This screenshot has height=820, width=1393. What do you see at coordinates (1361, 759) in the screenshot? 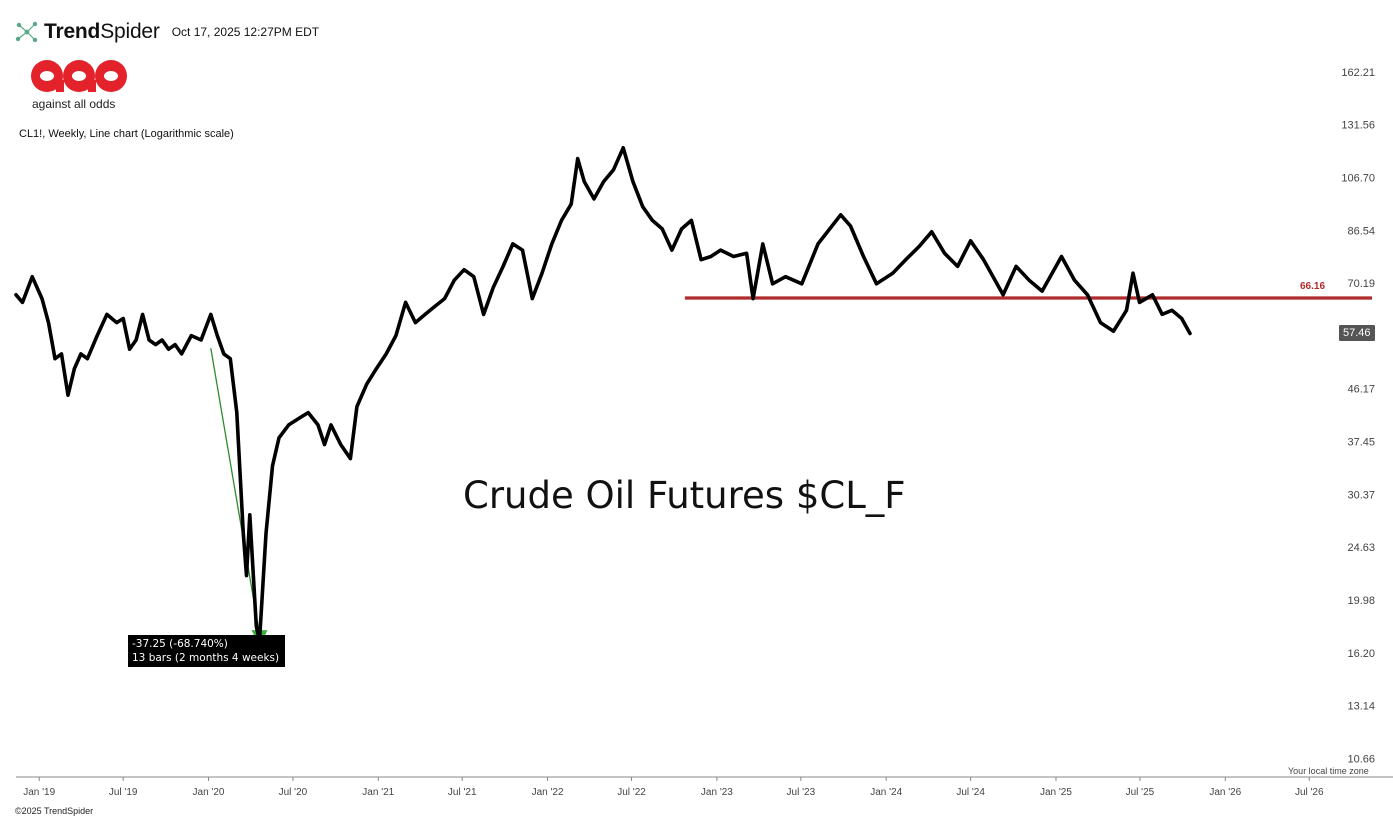
I see `y-tick-label: 10.66` at bounding box center [1361, 759].